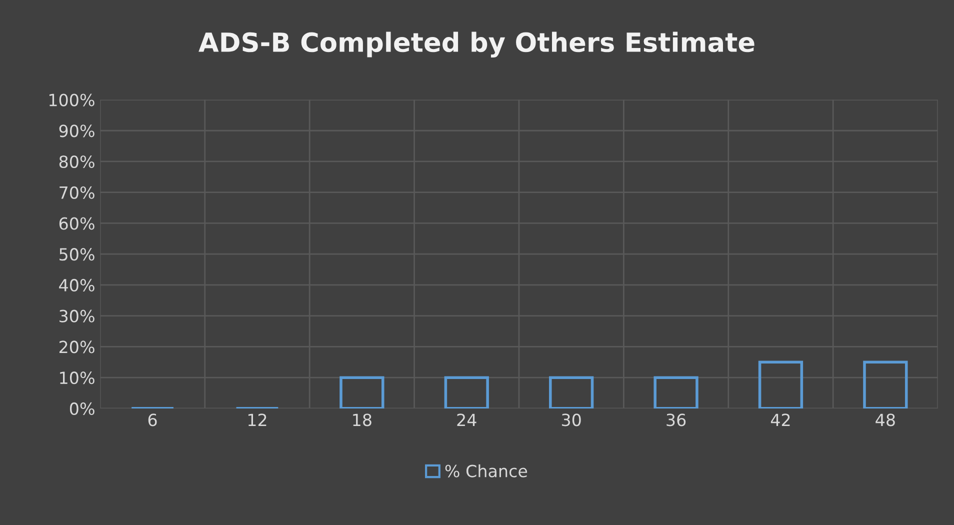 This screenshot has width=954, height=525. Describe the element at coordinates (77, 192) in the screenshot. I see `y-tick-label: 70%` at that location.